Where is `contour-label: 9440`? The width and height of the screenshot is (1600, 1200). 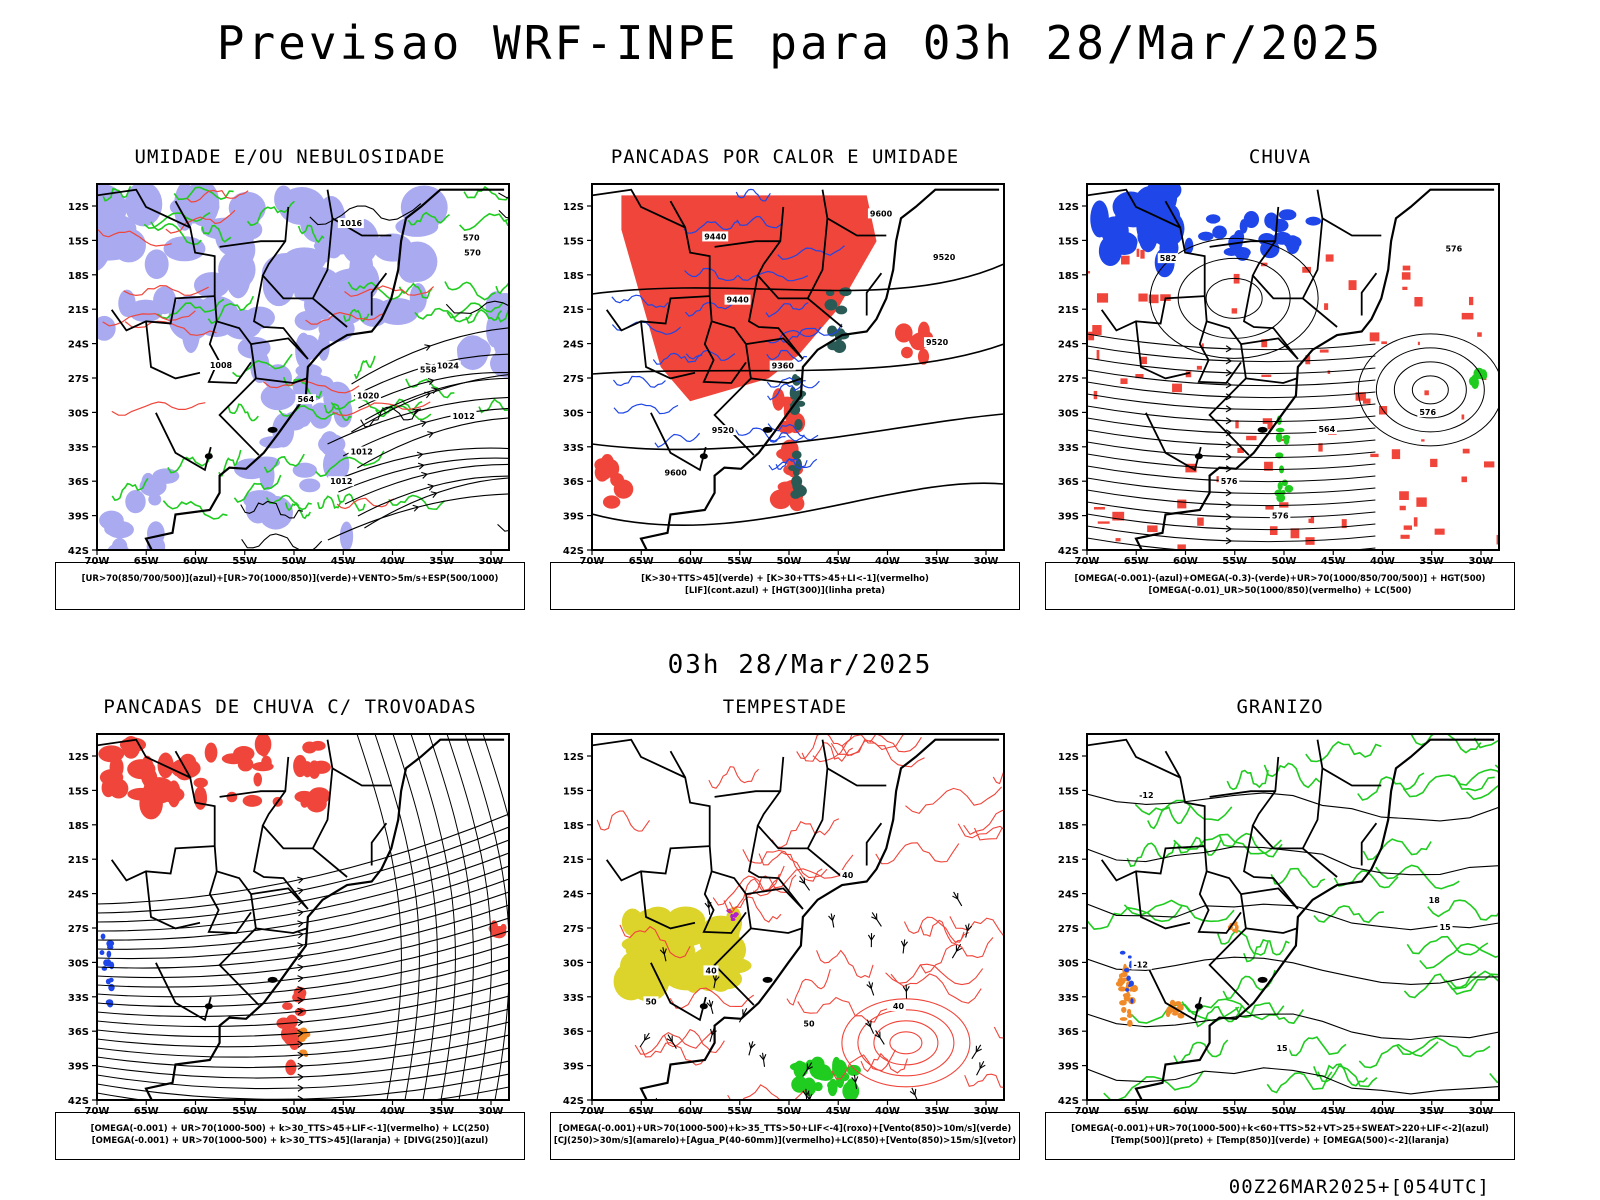
contour-label: 9440 is located at coordinates (738, 300).